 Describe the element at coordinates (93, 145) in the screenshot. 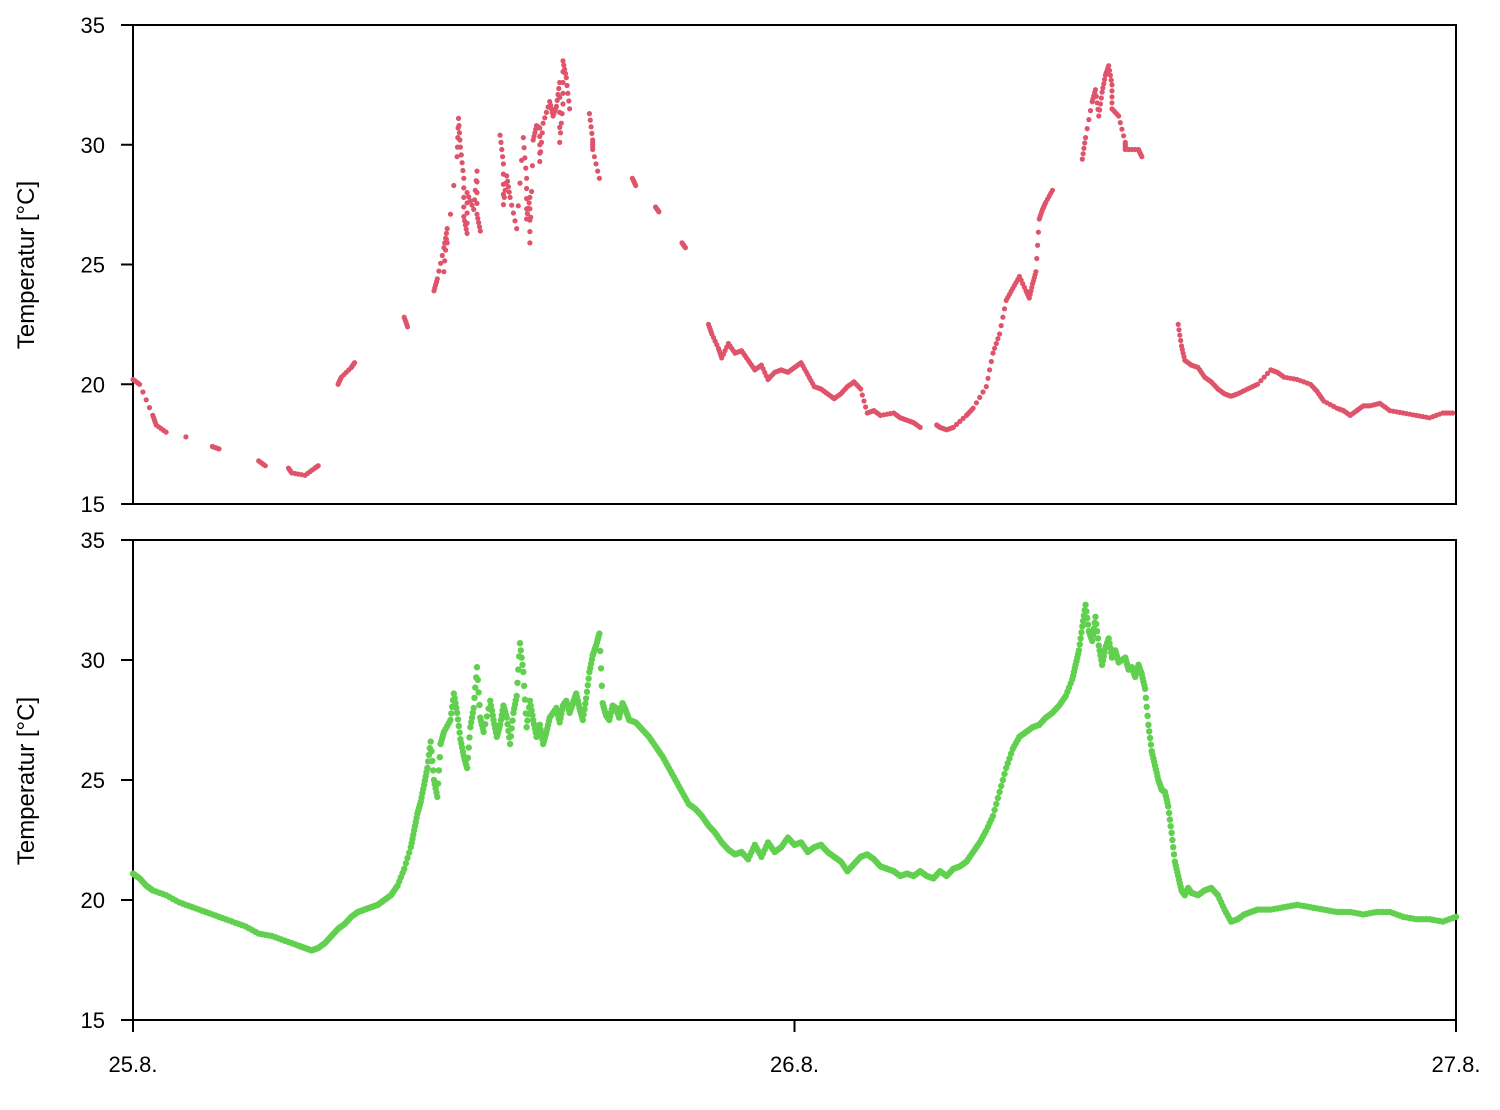

I see `y-tick-label: 30` at that location.